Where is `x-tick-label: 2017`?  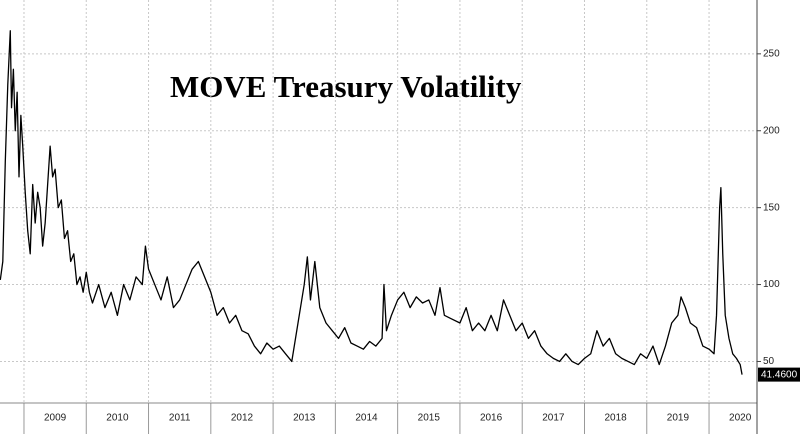 x-tick-label: 2017 is located at coordinates (553, 418).